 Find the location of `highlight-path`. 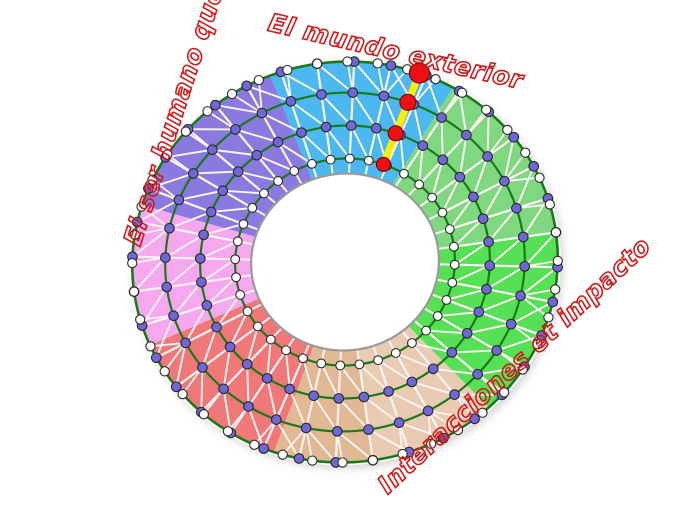

highlight-path is located at coordinates (401, 118).